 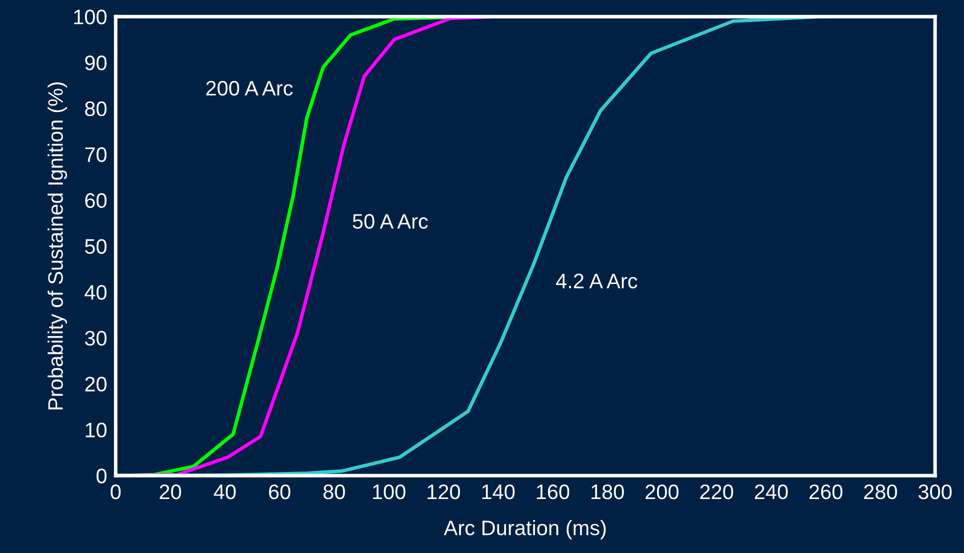 What do you see at coordinates (96, 154) in the screenshot?
I see `y-tick-label: 70` at bounding box center [96, 154].